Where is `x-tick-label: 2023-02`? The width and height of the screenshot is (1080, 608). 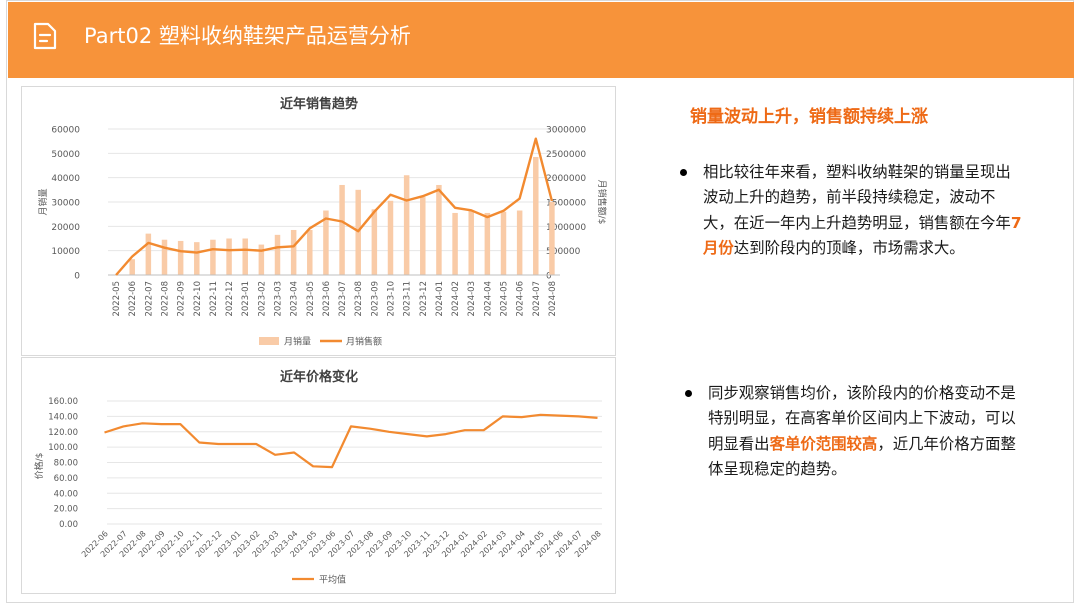 x-tick-label: 2023-02 is located at coordinates (262, 299).